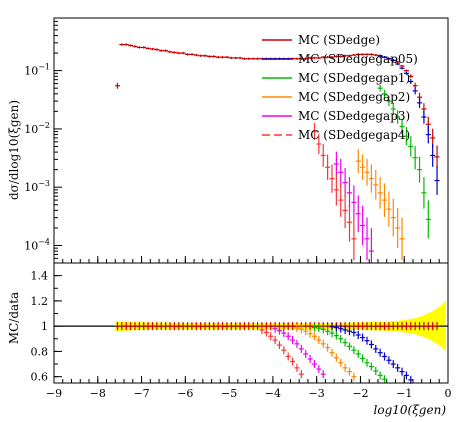 This screenshot has height=422, width=461. Describe the element at coordinates (354, 116) in the screenshot. I see `legend-entry-label: MC (SDedgegap3)` at that location.